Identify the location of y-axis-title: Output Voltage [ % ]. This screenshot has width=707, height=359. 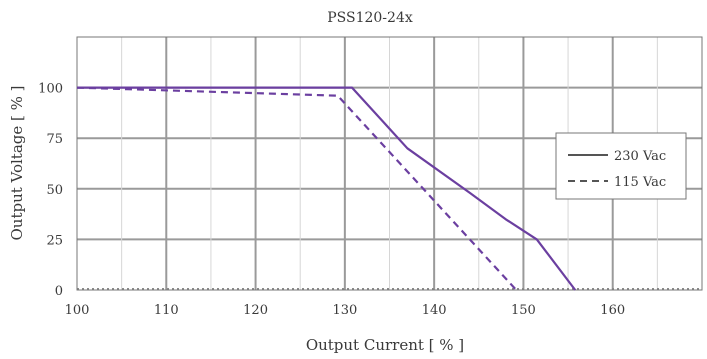
(17, 162).